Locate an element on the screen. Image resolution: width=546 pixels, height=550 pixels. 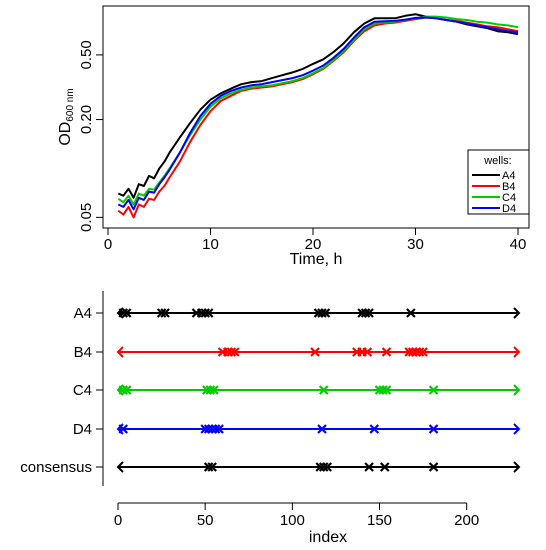
index-row-d4: D4 is located at coordinates (297, 429).